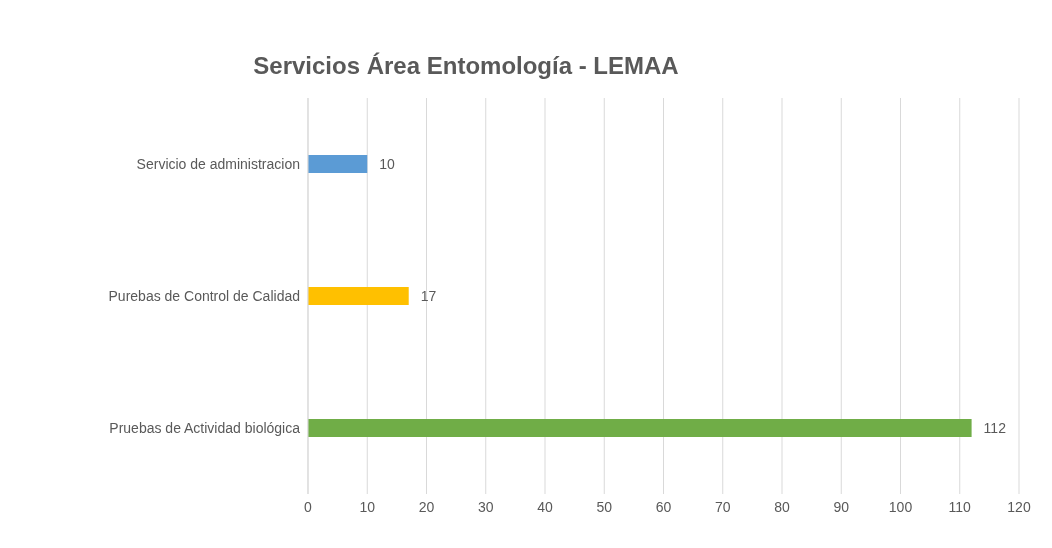 This screenshot has width=1052, height=548. What do you see at coordinates (604, 506) in the screenshot?
I see `x-tick-label: 50` at bounding box center [604, 506].